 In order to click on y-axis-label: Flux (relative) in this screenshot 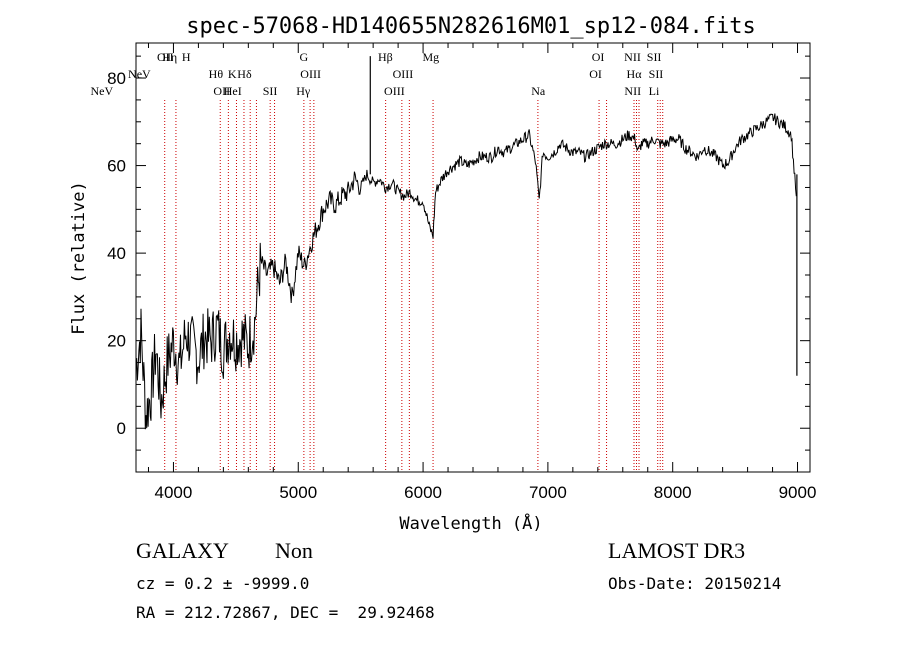, I will do `click(79, 258)`.